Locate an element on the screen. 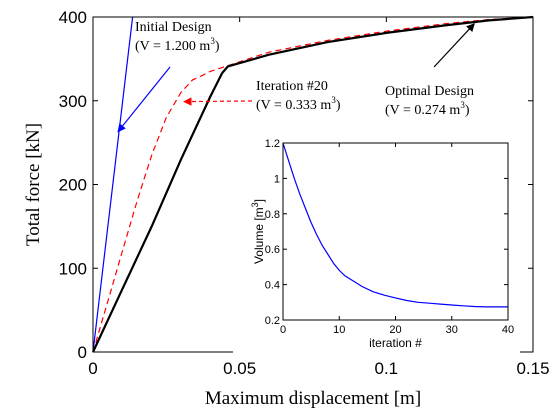 The image size is (553, 411). y-tick-label: 0 is located at coordinates (82, 352).